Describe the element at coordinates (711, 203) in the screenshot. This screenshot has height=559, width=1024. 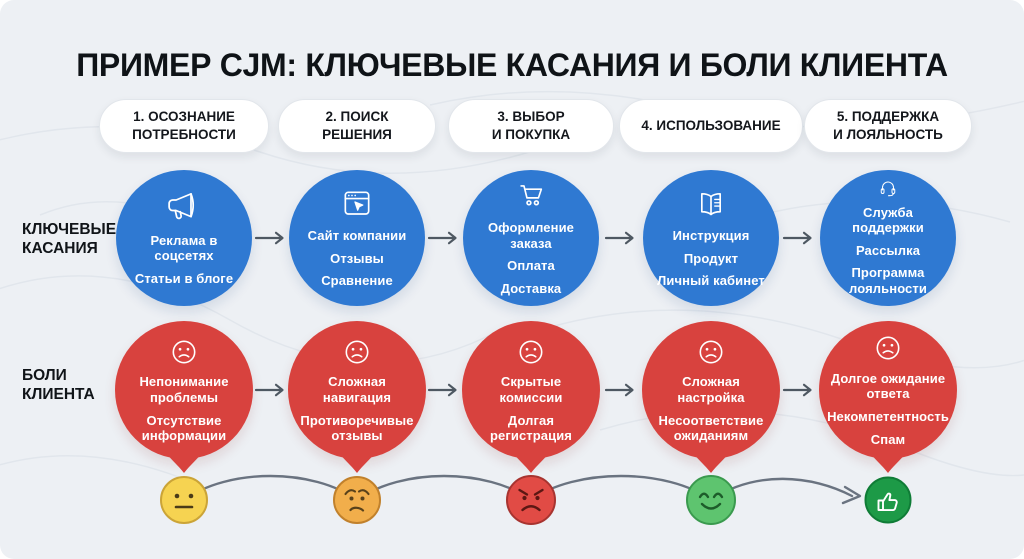
I see `open-book-icon` at that location.